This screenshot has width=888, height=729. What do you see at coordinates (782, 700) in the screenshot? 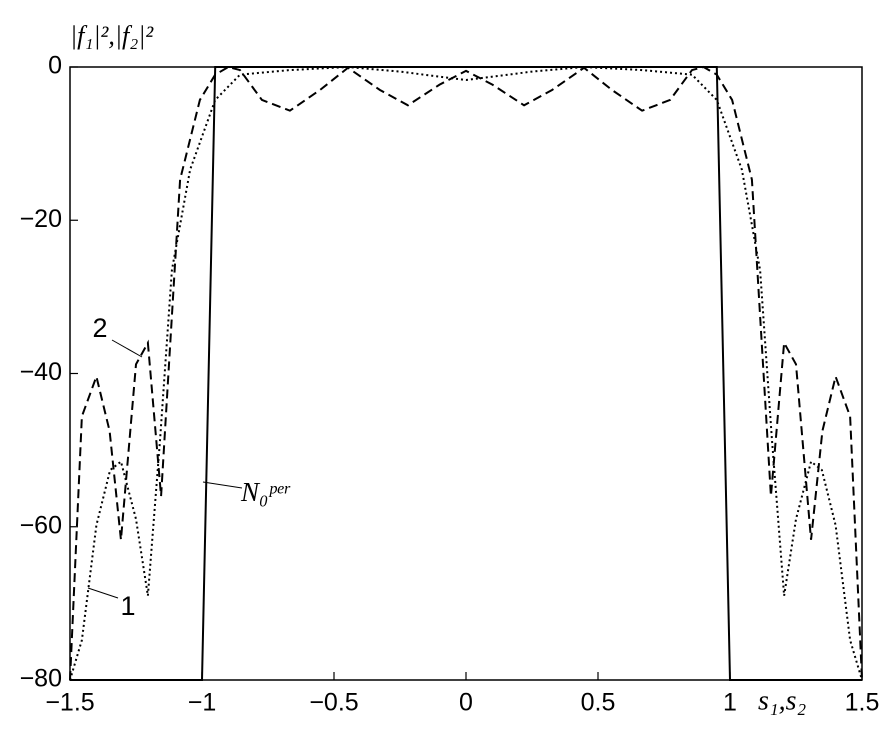
I see `x-axis-label: s₁,s₂` at bounding box center [782, 700].